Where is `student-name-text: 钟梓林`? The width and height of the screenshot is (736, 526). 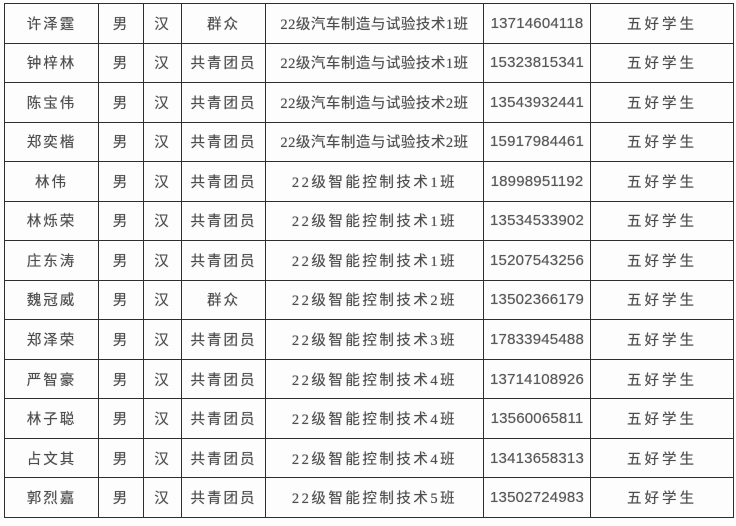 student-name-text: 钟梓林 is located at coordinates (51, 64).